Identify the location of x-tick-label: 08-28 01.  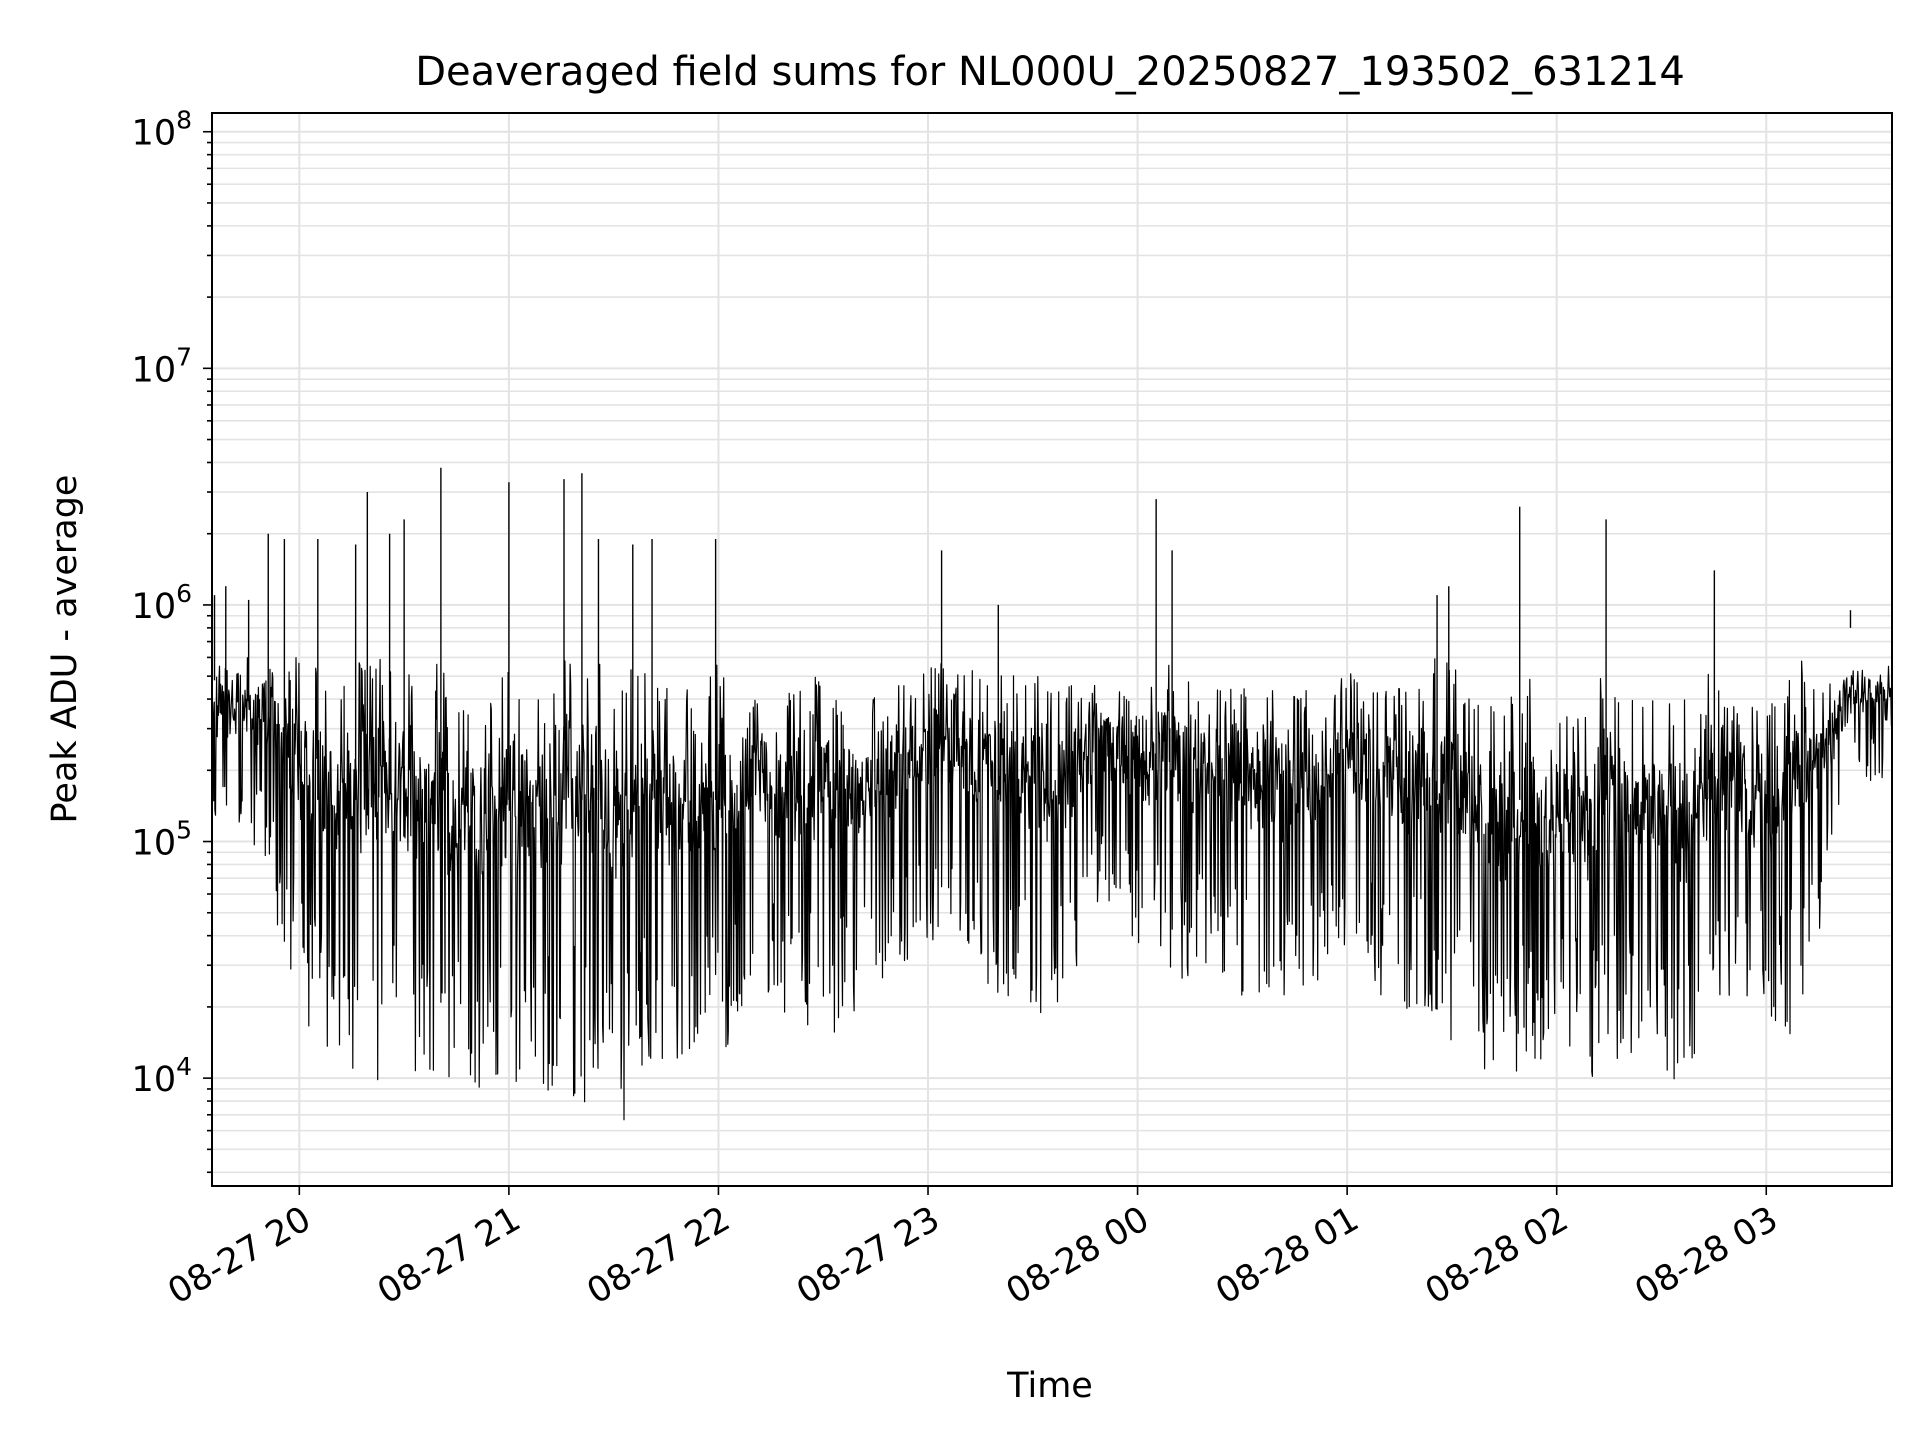
(1287, 1255).